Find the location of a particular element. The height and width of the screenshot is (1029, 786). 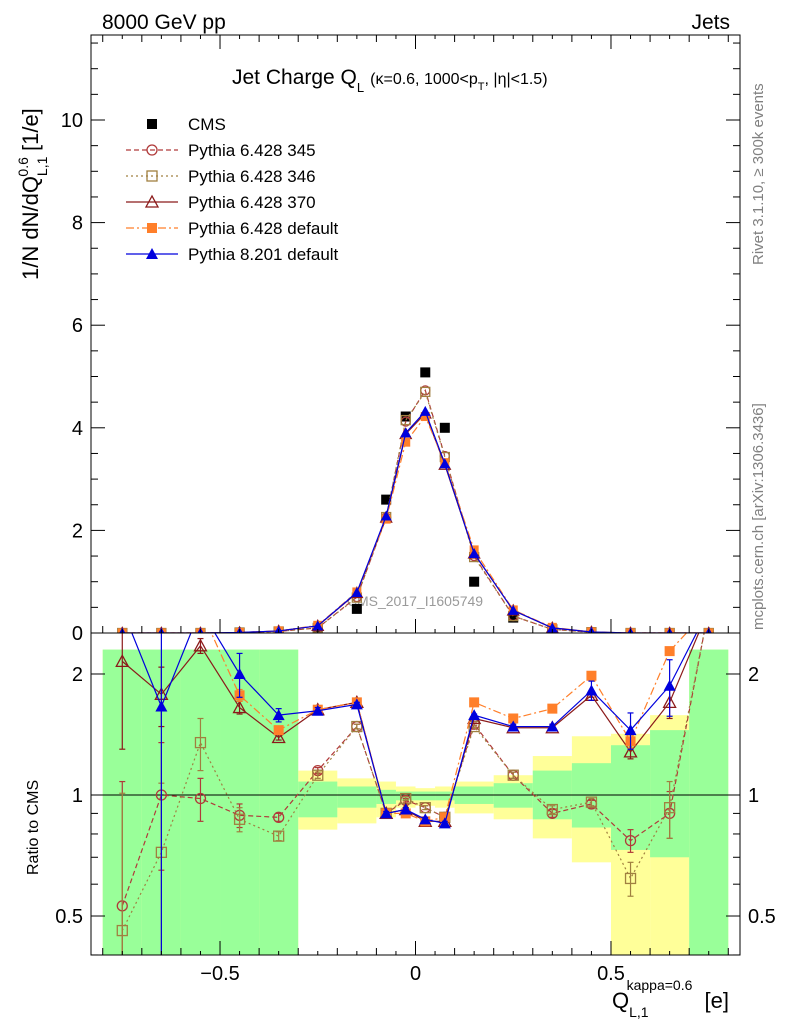

legend-entry: Pythia 6.428 346 is located at coordinates (221, 176).